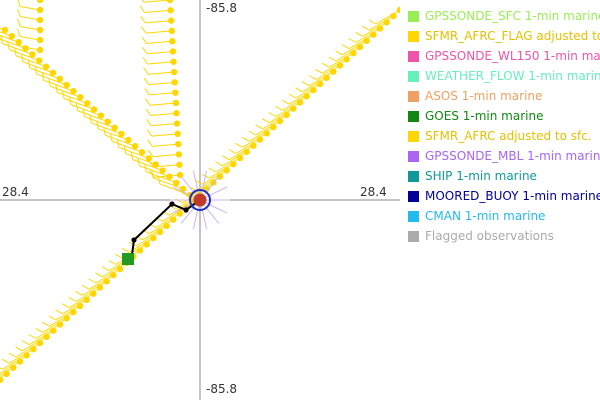 The image size is (600, 400). I want to click on legend-label: MOORED_BUOY 1-min marine, so click(512, 196).